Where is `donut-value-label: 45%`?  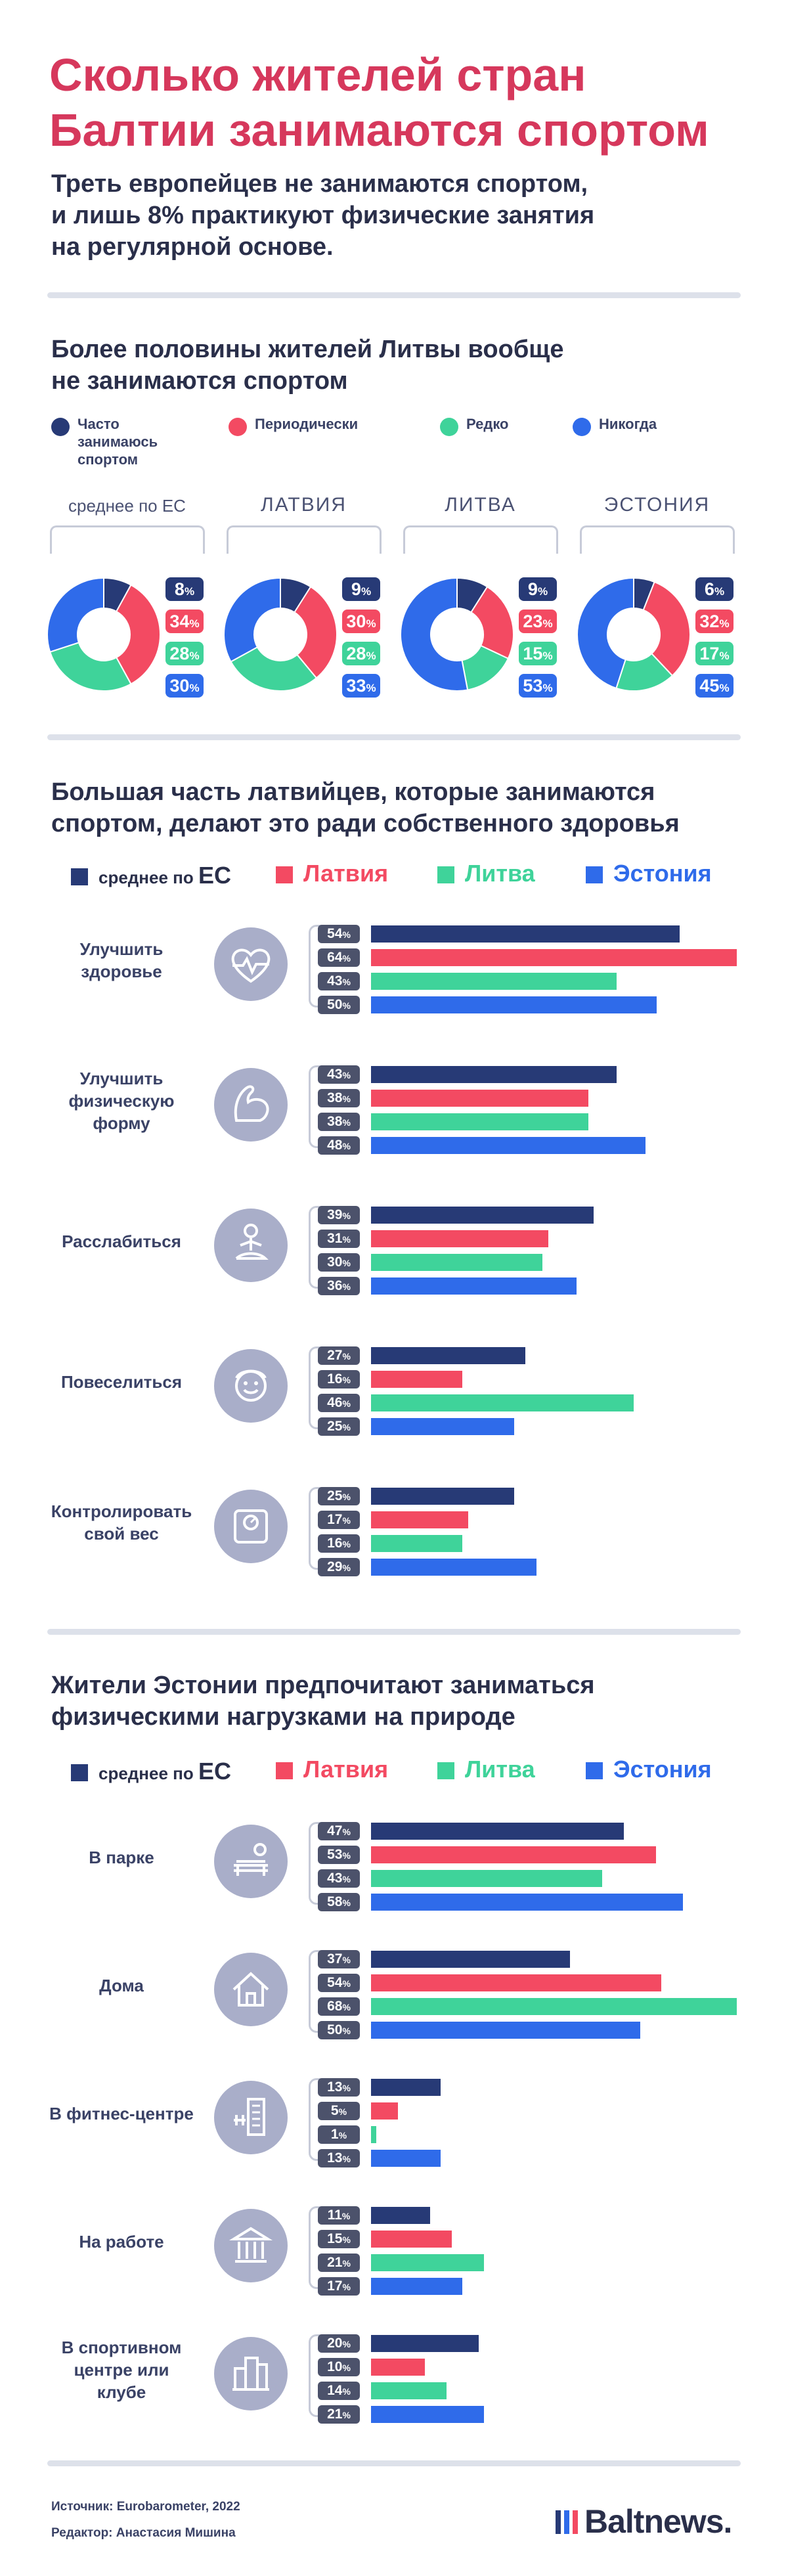 donut-value-label: 45% is located at coordinates (714, 686).